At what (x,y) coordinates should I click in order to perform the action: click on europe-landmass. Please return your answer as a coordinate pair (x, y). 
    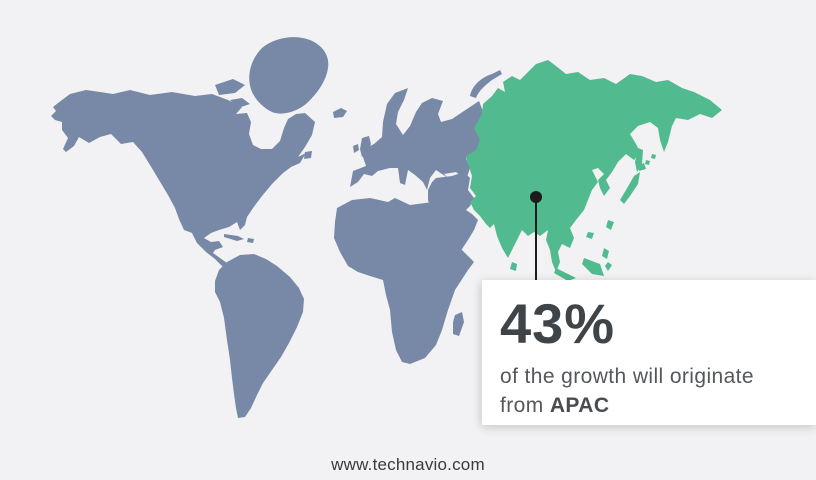
    Looking at the image, I should click on (418, 139).